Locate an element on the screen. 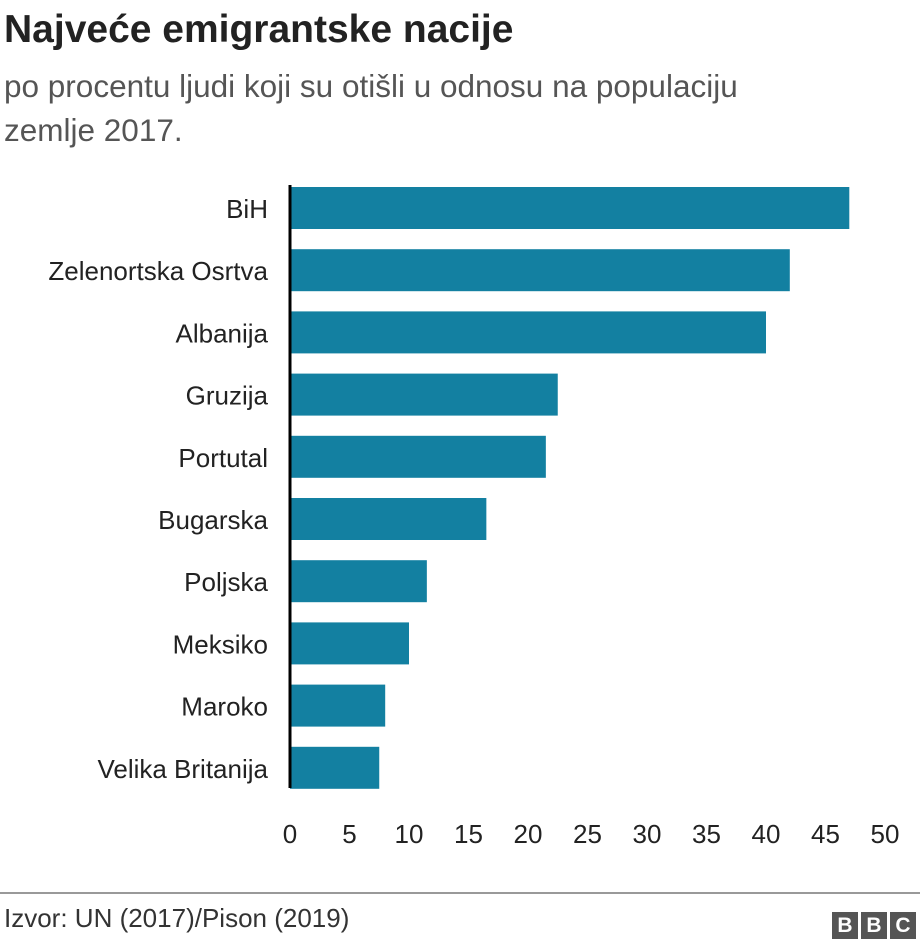  category-label: BiH is located at coordinates (247, 209).